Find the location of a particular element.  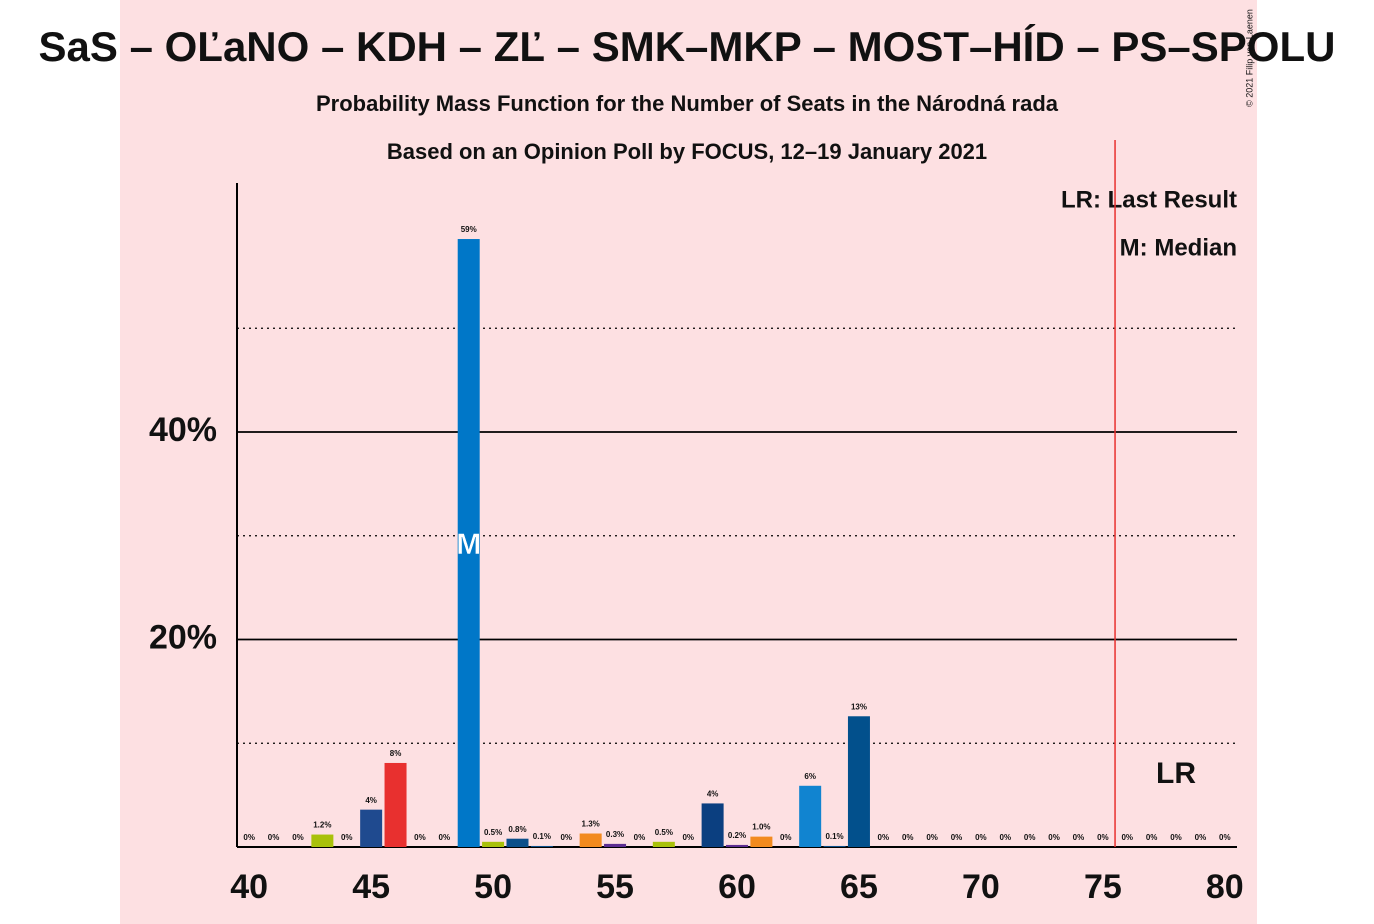

x-tick-label: 80 is located at coordinates (1225, 887).